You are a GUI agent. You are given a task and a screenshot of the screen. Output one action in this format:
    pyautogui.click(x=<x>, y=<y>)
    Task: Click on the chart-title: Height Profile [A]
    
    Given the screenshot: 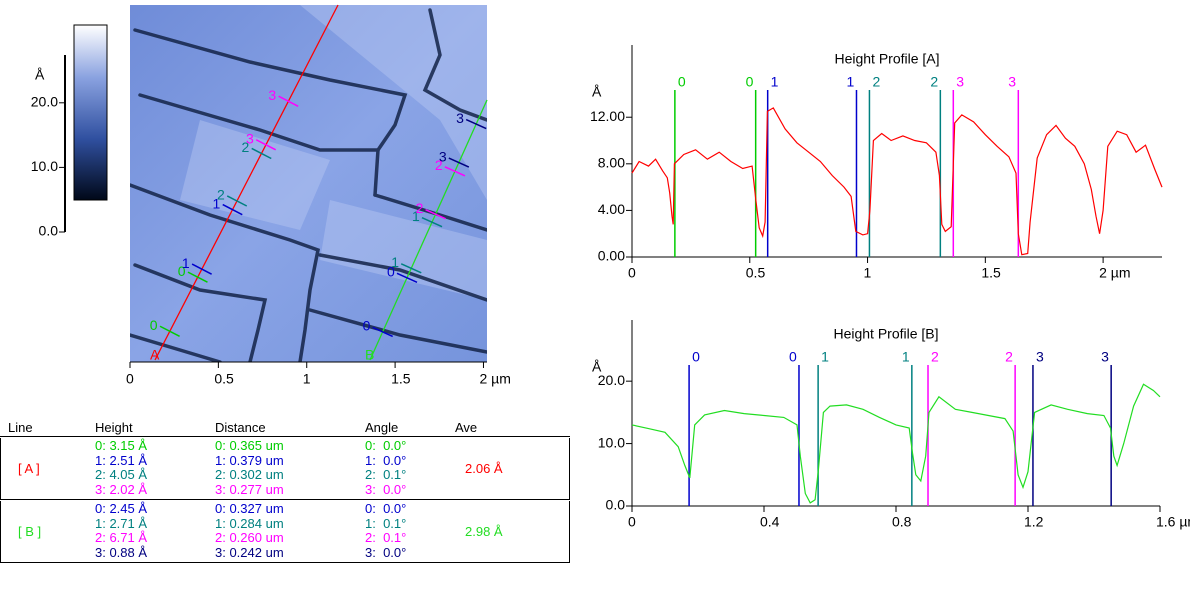 What is the action you would take?
    pyautogui.click(x=886, y=59)
    